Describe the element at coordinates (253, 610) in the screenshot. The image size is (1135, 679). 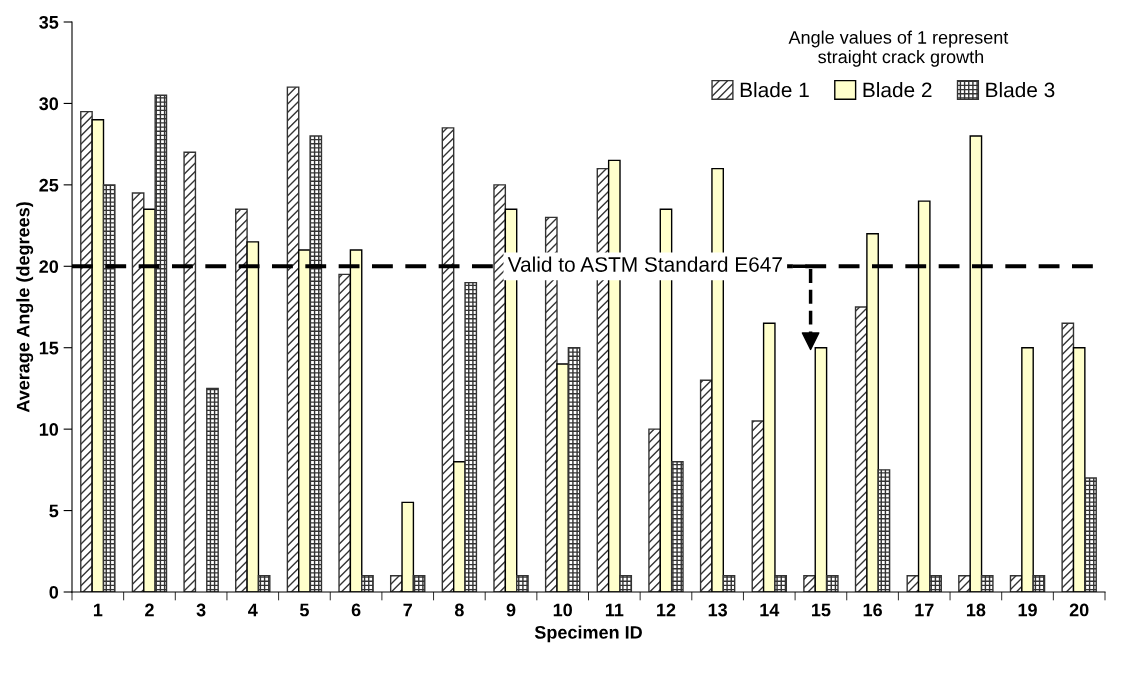
I see `x-tick-label: 4` at that location.